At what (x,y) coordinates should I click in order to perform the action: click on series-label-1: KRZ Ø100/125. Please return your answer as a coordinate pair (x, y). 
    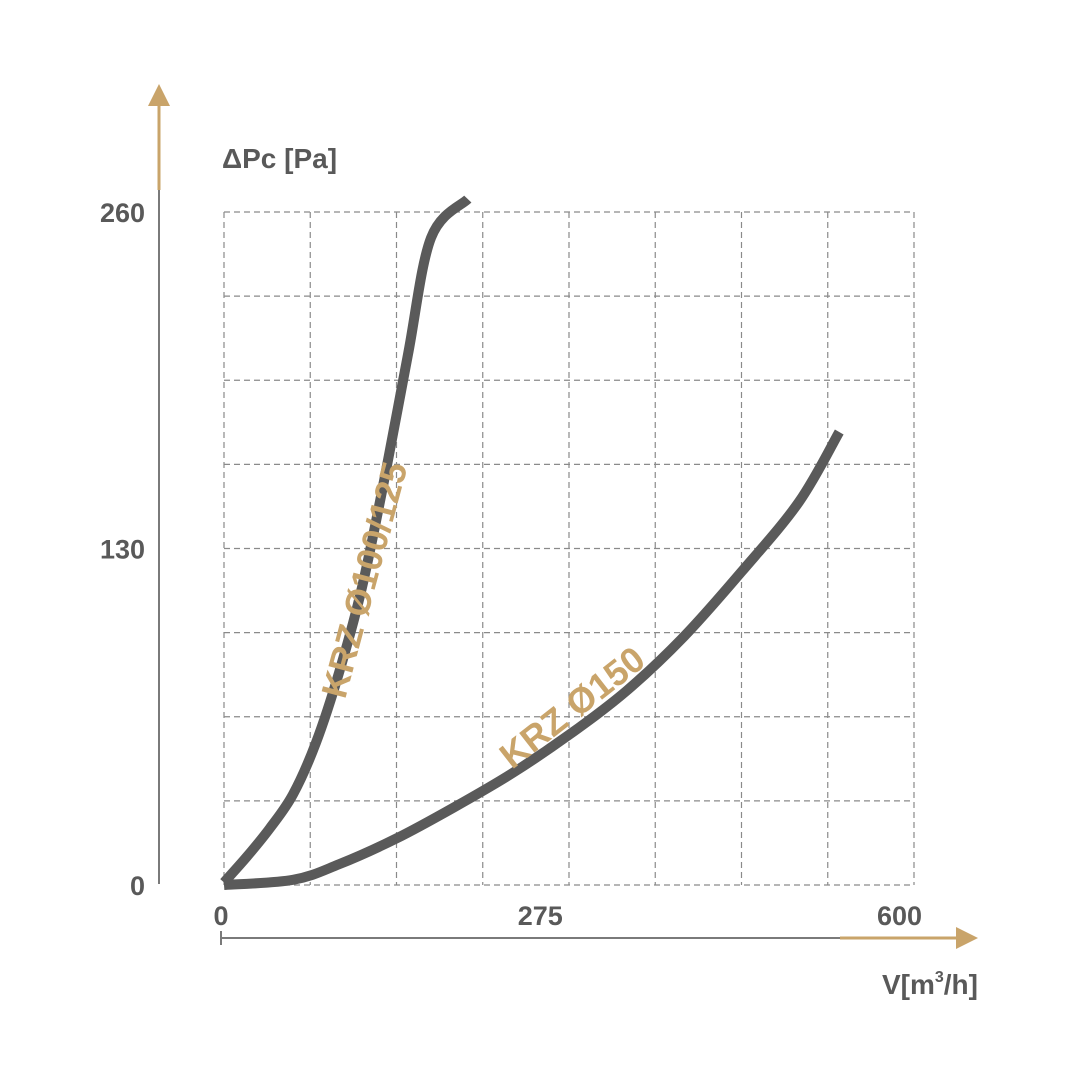
    Looking at the image, I should click on (364, 580).